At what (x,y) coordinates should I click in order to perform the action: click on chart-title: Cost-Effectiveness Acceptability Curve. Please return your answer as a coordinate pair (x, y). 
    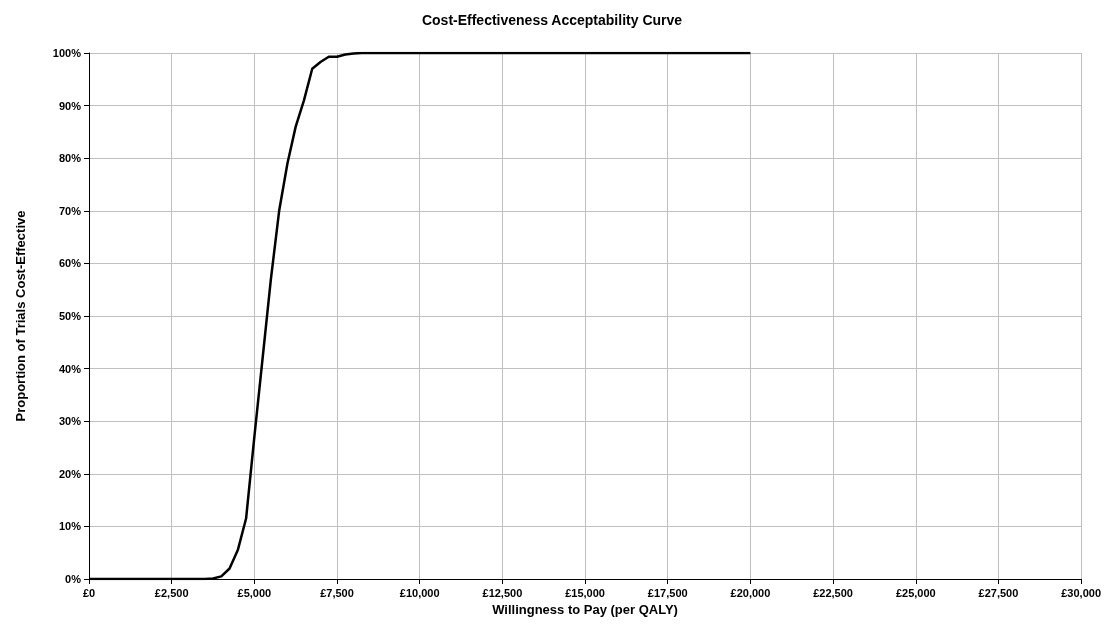
    Looking at the image, I should click on (552, 20).